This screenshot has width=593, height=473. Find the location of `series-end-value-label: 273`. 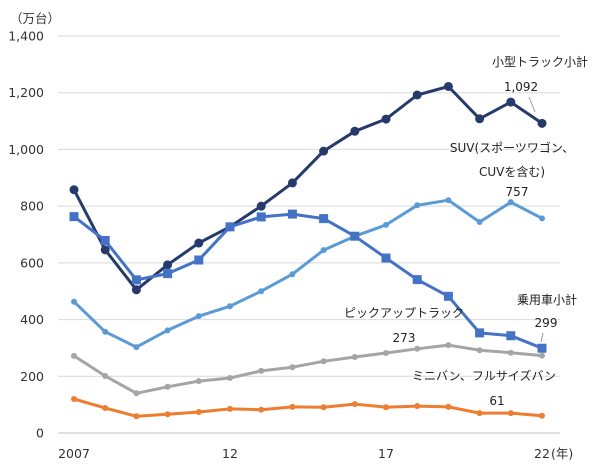

series-end-value-label: 273 is located at coordinates (404, 338).